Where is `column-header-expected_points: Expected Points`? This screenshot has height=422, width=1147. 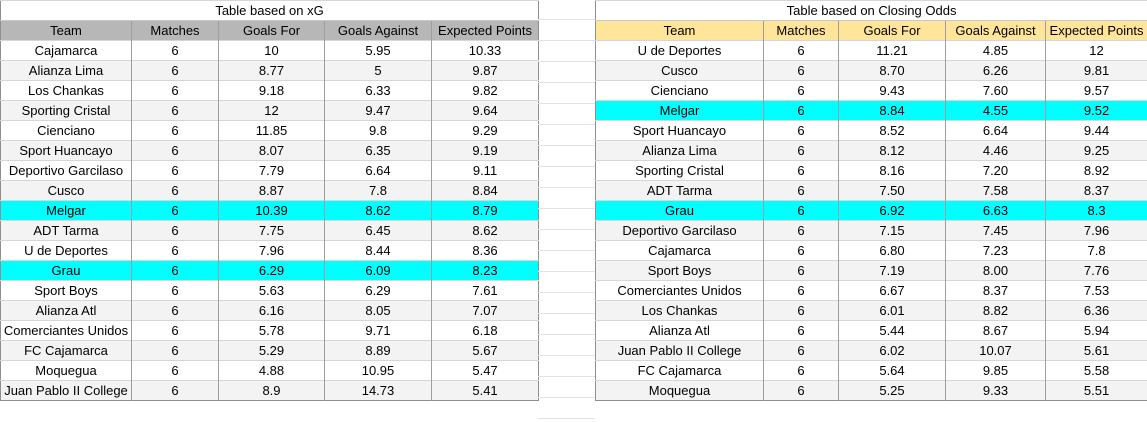
column-header-expected_points: Expected Points is located at coordinates (484, 30).